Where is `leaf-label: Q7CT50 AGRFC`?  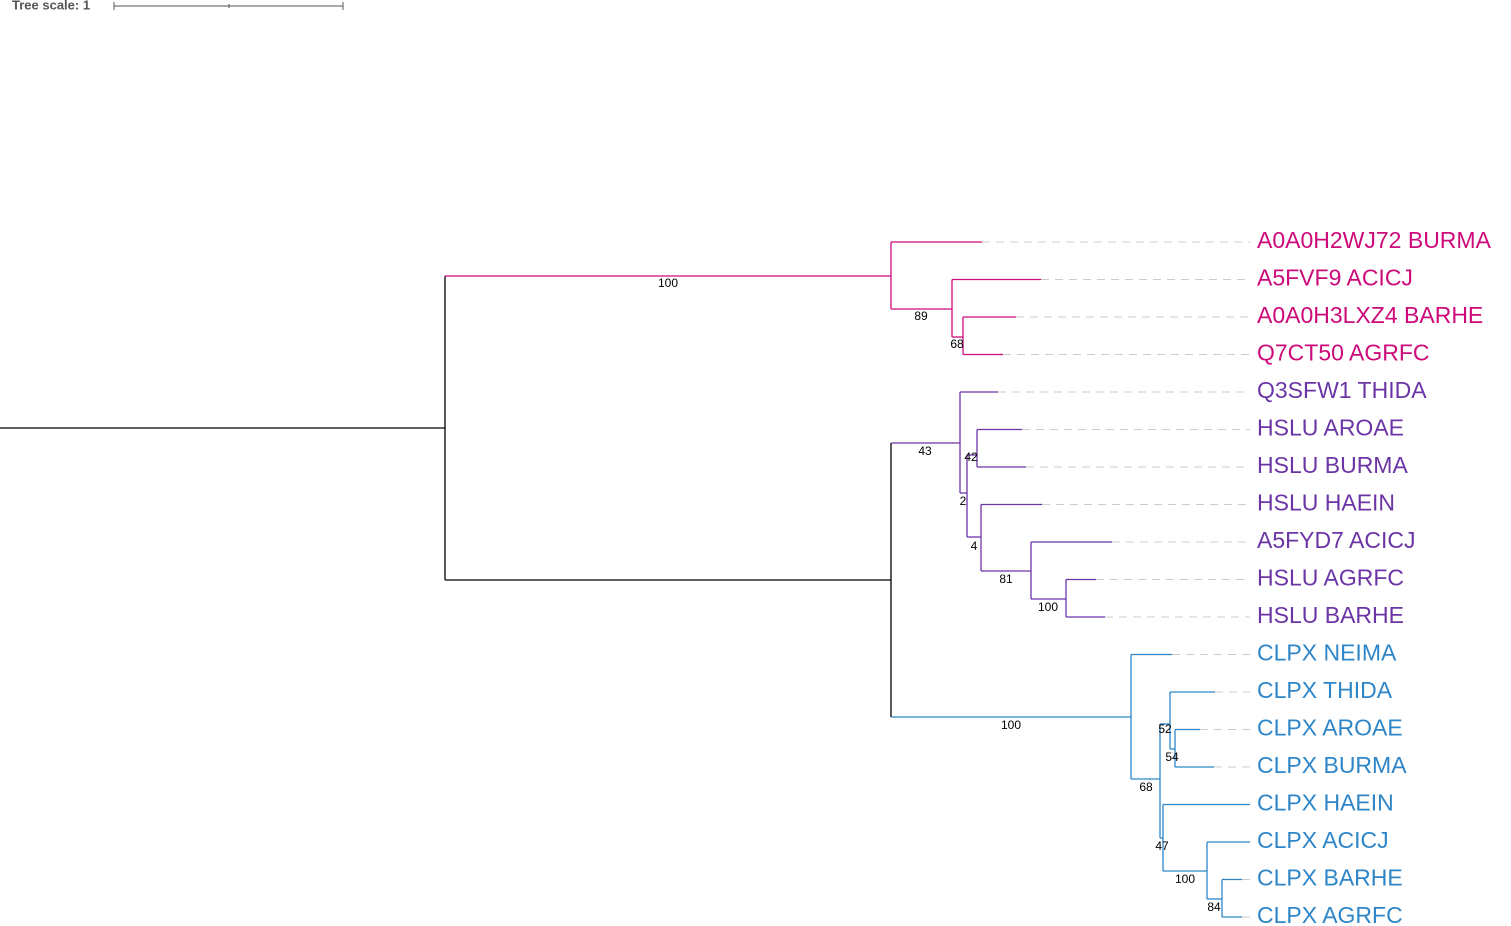
leaf-label: Q7CT50 AGRFC is located at coordinates (1343, 353).